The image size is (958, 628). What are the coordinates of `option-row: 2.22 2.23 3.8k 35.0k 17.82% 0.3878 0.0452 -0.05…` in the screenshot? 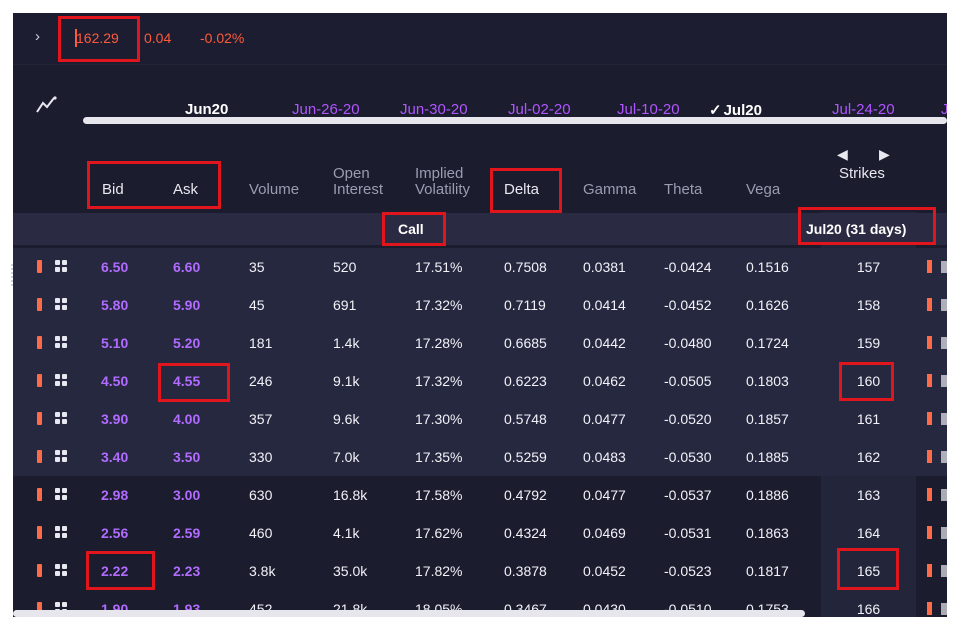 It's located at (480, 571).